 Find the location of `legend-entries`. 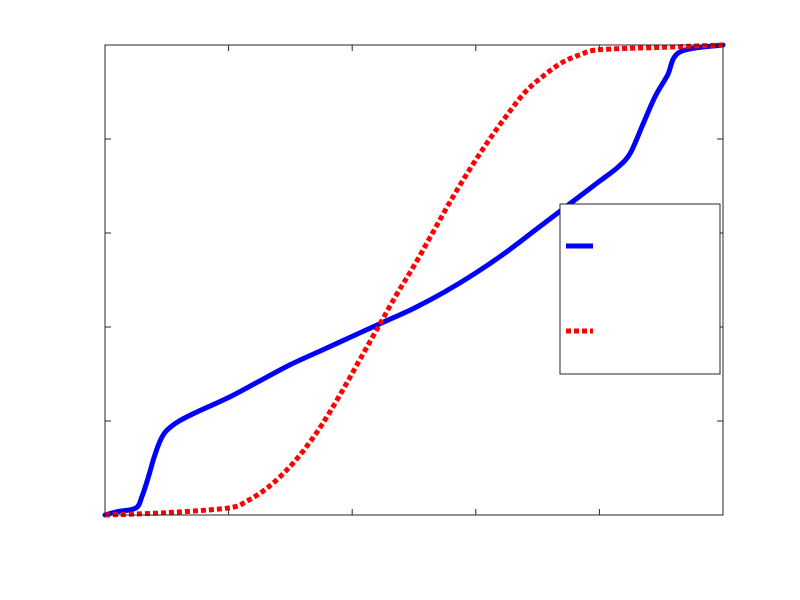

legend-entries is located at coordinates (579, 288).